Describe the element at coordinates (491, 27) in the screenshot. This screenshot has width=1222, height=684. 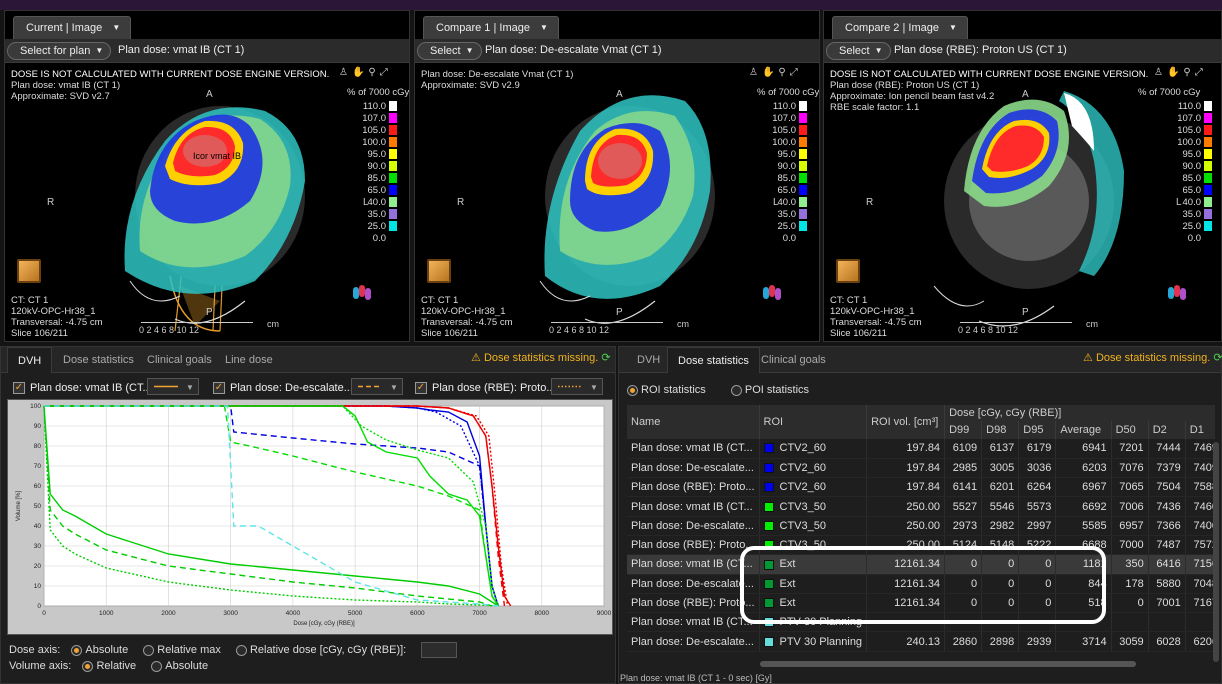
I see `viewport-tab-compare-1: Compare 1 | Image ▼` at that location.